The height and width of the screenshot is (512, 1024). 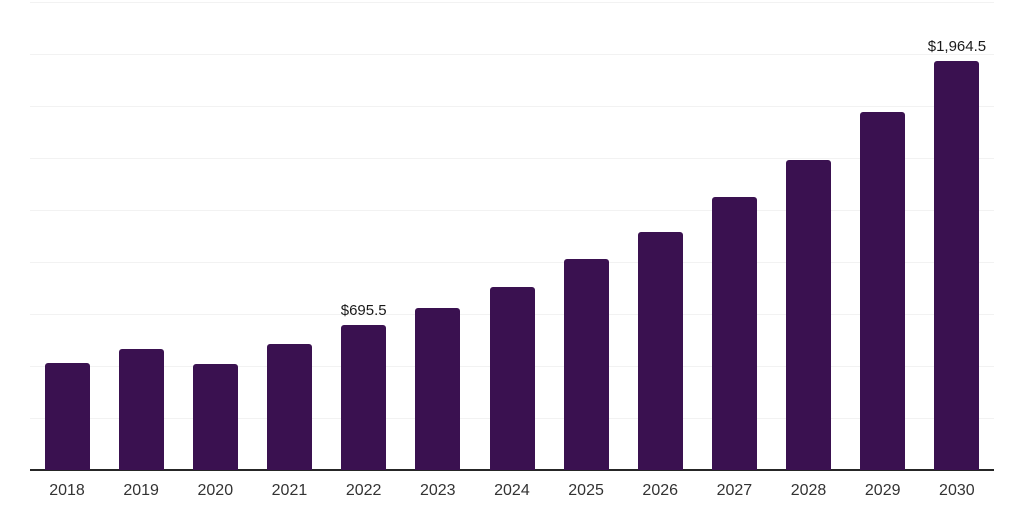 I want to click on x-axis-label-2022: 2022, so click(x=363, y=490).